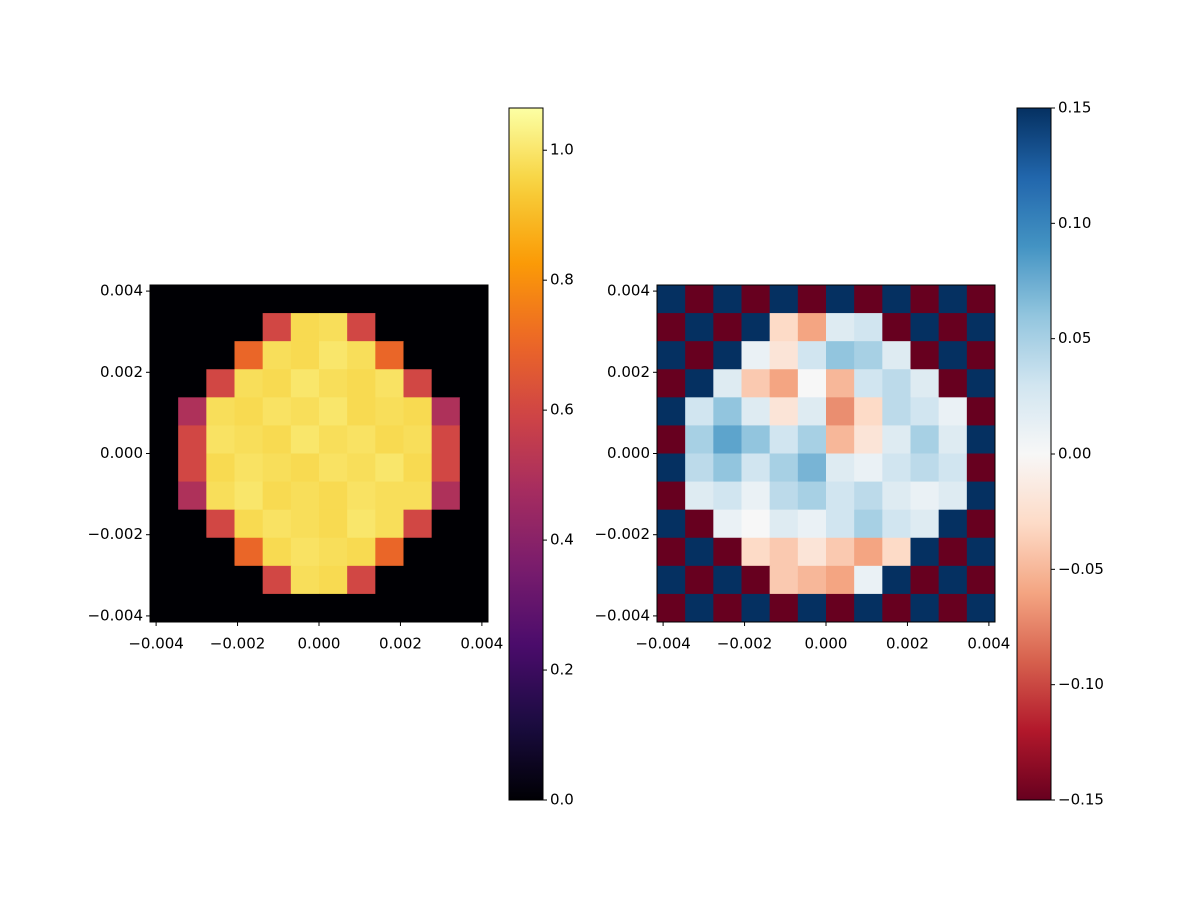 This screenshot has height=900, width=1200. Describe the element at coordinates (115, 615) in the screenshot. I see `y-tick-label: −0.004` at that location.